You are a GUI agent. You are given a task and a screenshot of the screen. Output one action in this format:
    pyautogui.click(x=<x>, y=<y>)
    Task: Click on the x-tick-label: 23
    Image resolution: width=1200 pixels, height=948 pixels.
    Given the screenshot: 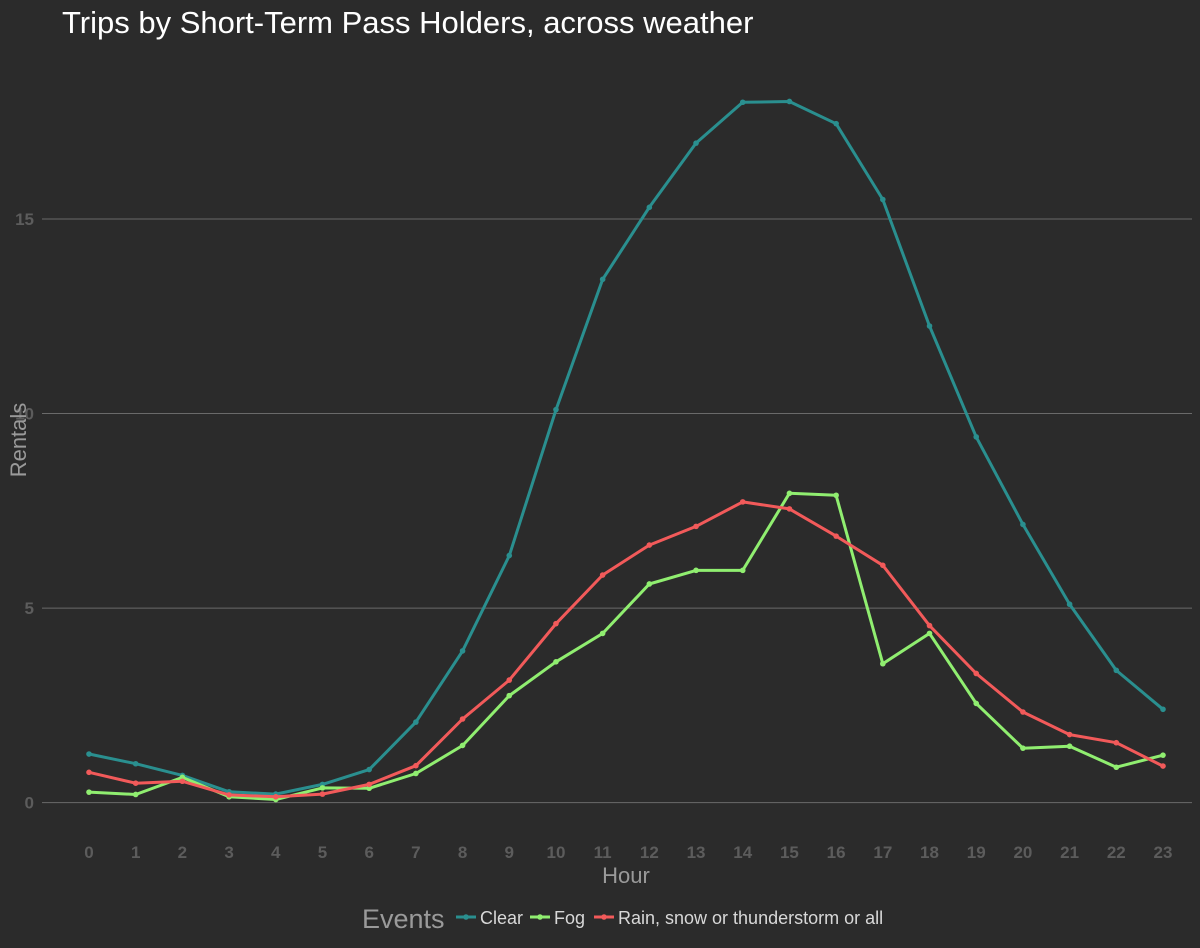 What is the action you would take?
    pyautogui.click(x=1163, y=852)
    